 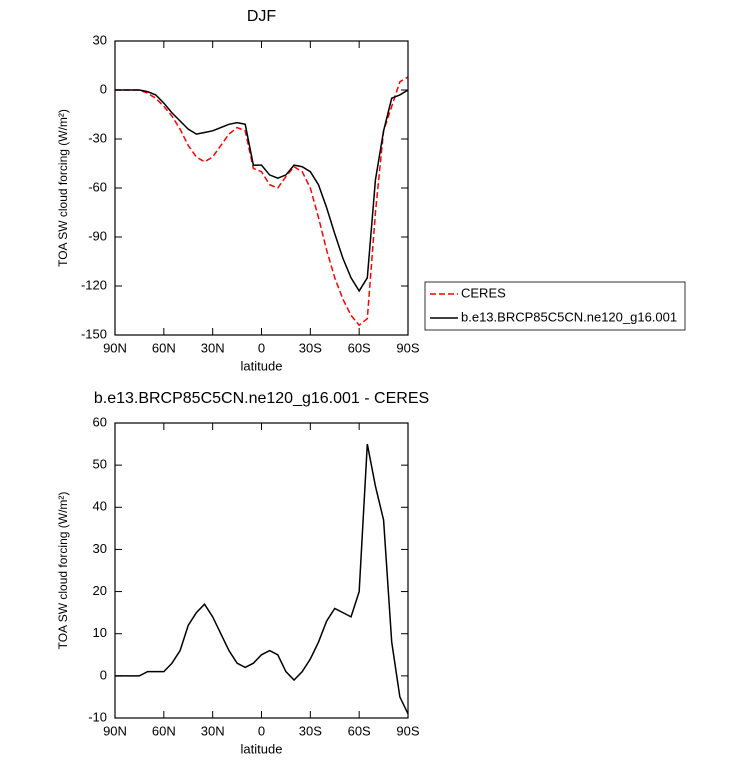 What do you see at coordinates (100, 590) in the screenshot?
I see `y-tick-label: 20` at bounding box center [100, 590].